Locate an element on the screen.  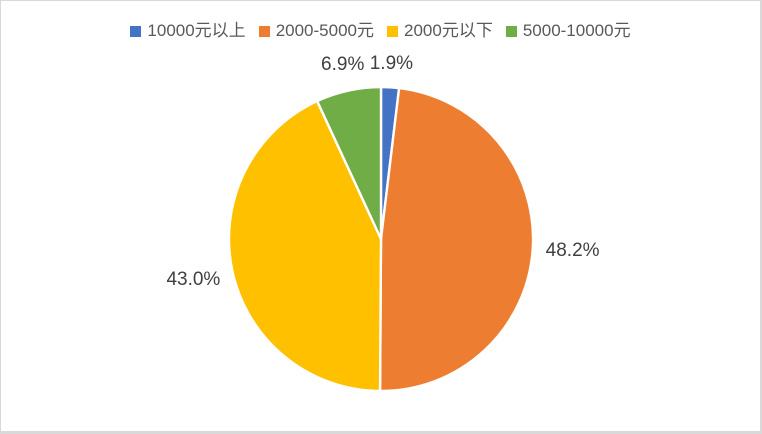
data-label-under-2000: 43.0% is located at coordinates (193, 279).